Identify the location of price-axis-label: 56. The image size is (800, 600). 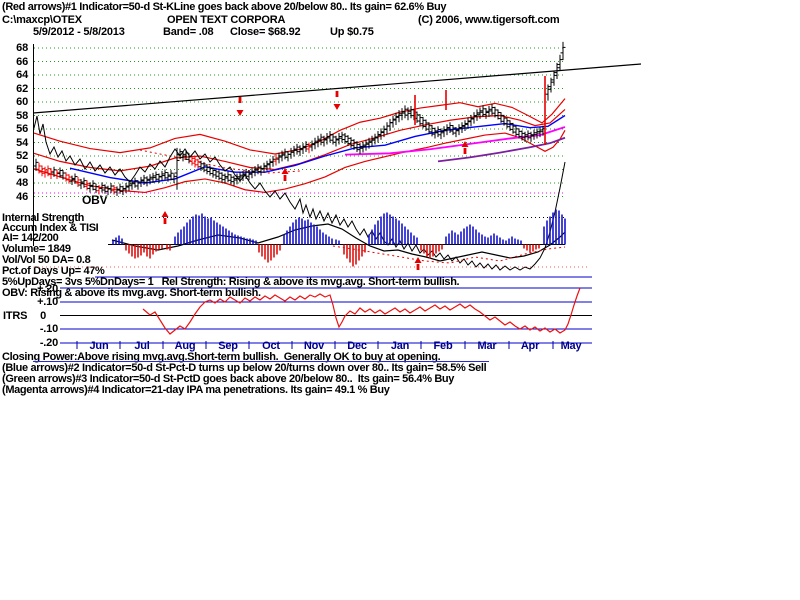
(22, 129).